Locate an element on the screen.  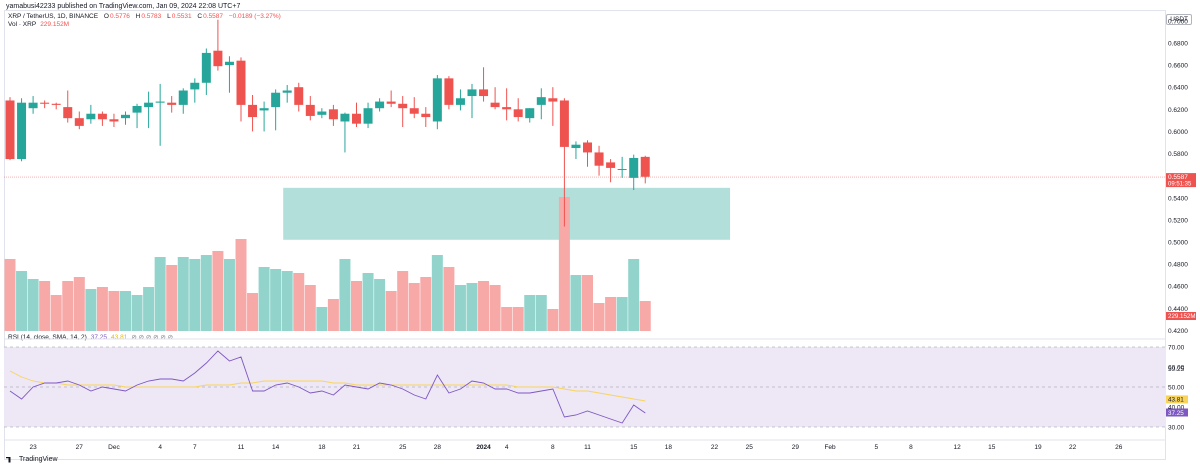
rsi-value-tag is located at coordinates (1177, 412).